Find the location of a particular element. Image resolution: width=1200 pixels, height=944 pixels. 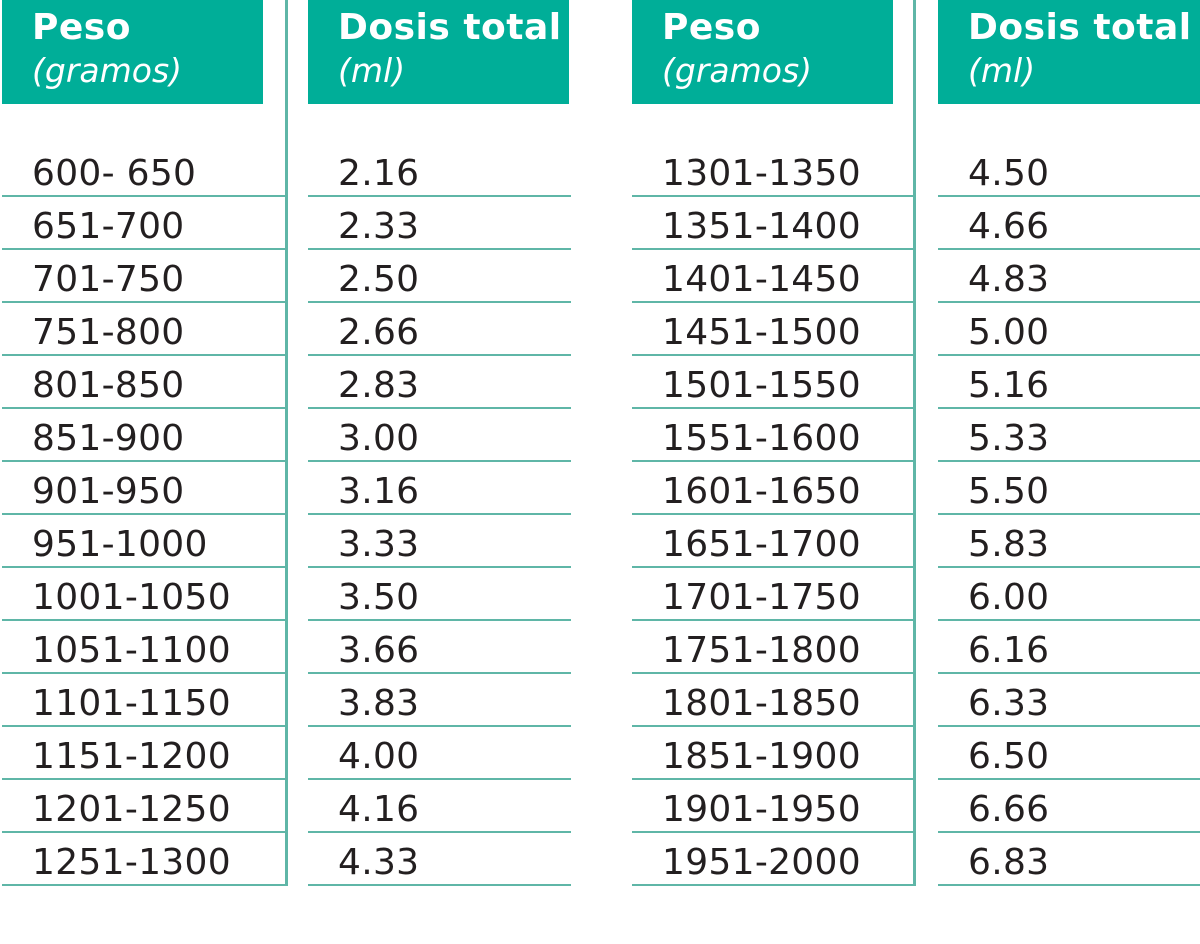

table-row: 1401-1450 is located at coordinates (772, 276).